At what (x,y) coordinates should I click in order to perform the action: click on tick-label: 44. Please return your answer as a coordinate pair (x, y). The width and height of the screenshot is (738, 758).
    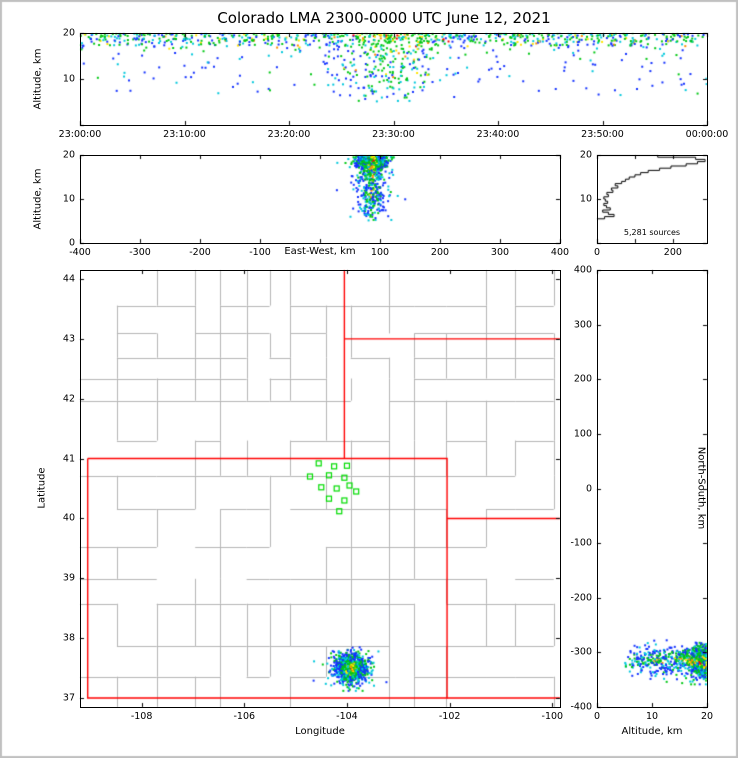
    Looking at the image, I should click on (68, 279).